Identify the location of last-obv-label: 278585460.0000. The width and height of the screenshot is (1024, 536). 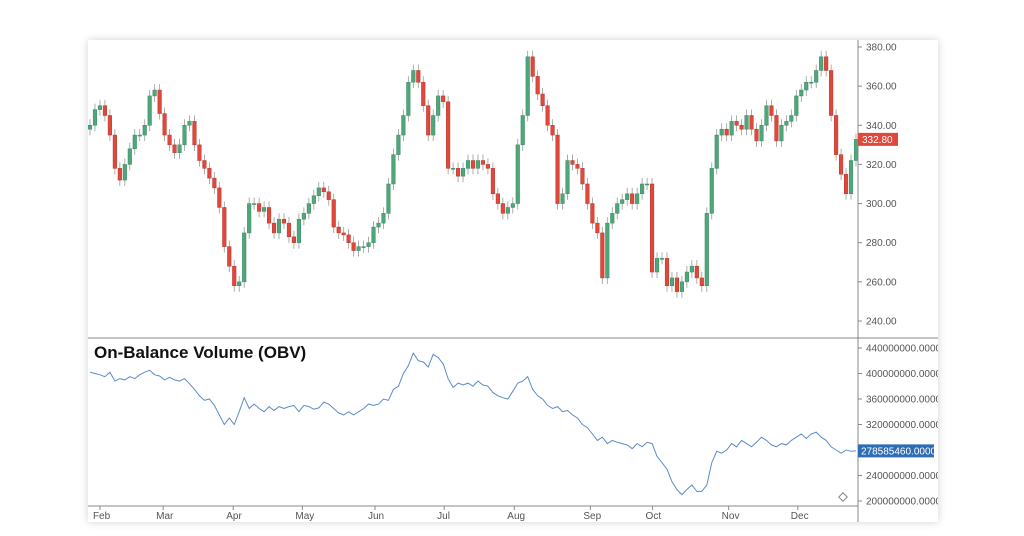
(899, 451).